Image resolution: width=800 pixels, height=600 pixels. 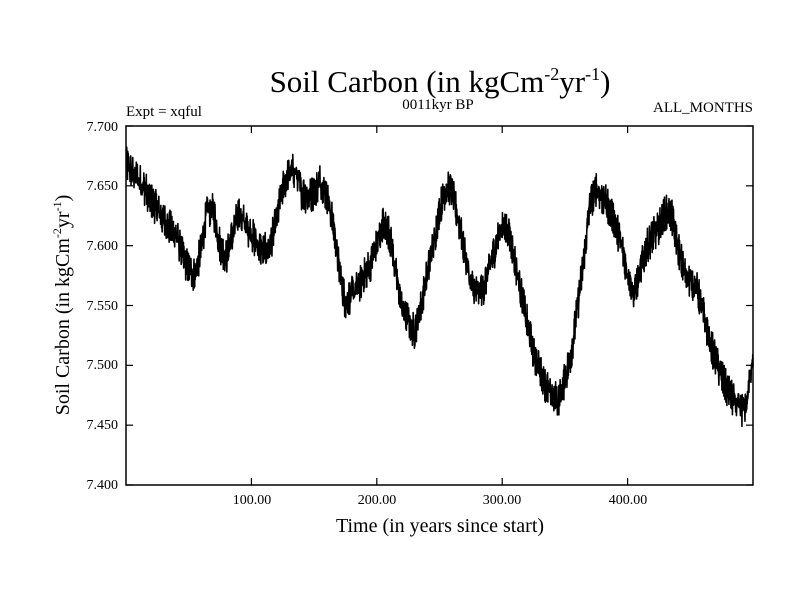 I want to click on y-tick-label: 7.600, so click(x=103, y=246).